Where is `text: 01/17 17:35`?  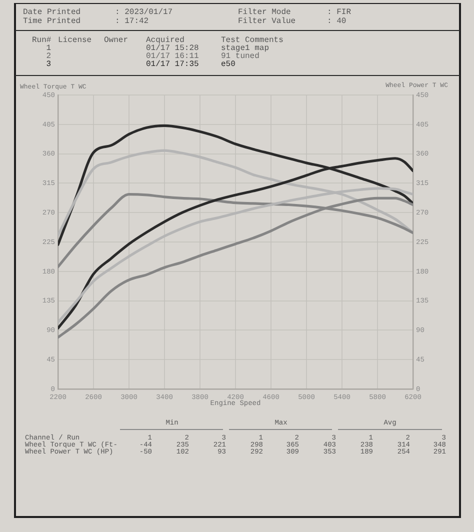
text: 01/17 17:35 is located at coordinates (172, 65).